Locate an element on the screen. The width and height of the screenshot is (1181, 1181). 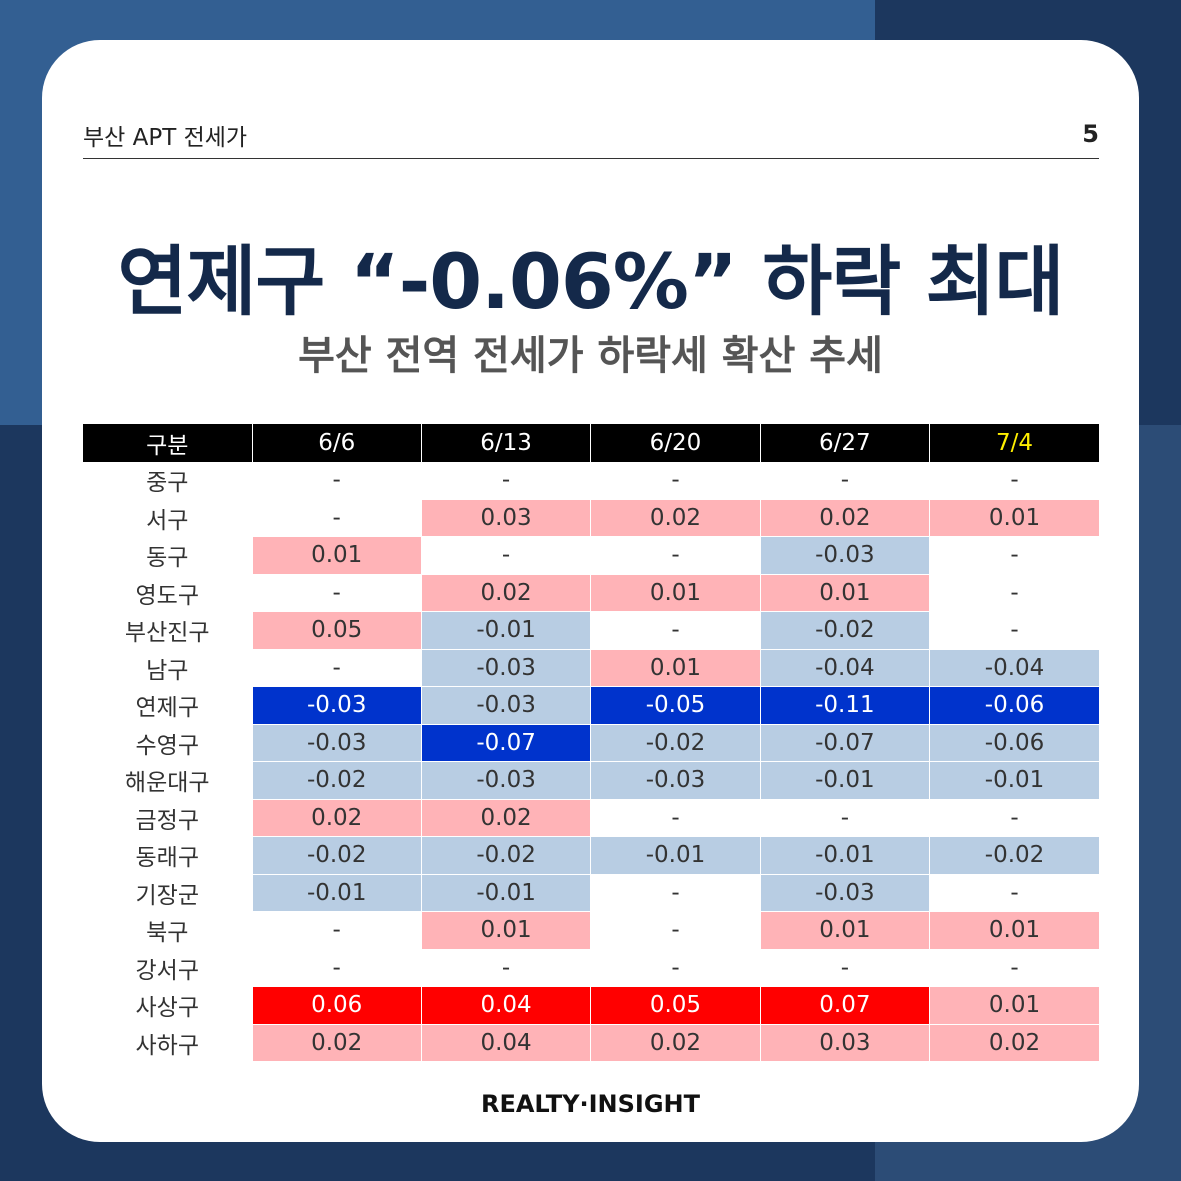
table-row: 남구 - -0.03 0.01 -0.04 -0.04 is located at coordinates (591, 668).